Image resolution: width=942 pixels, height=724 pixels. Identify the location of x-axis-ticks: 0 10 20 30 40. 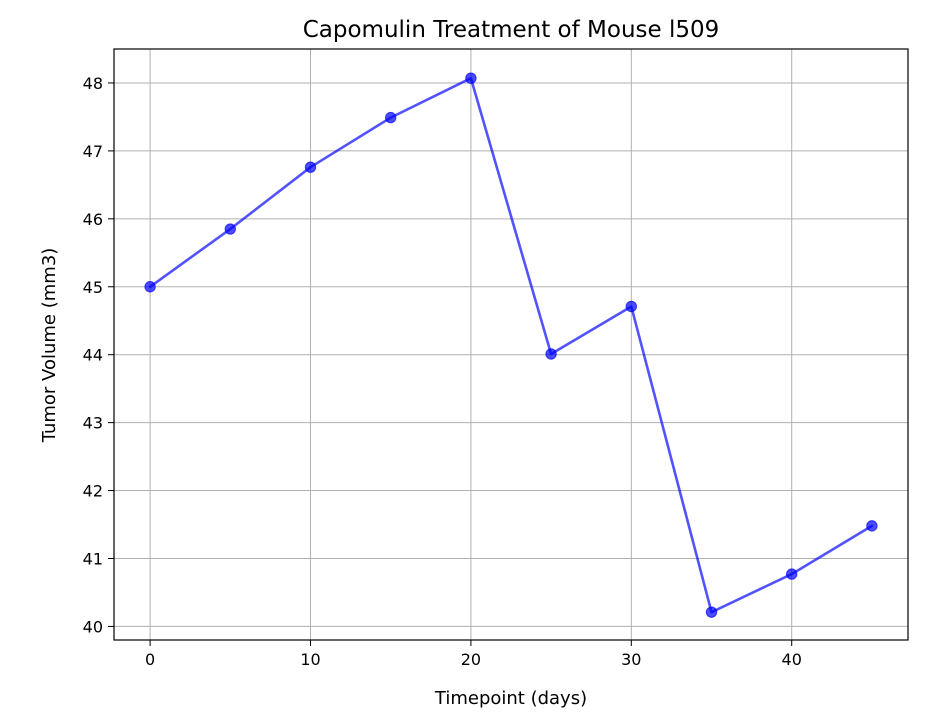
(473, 654).